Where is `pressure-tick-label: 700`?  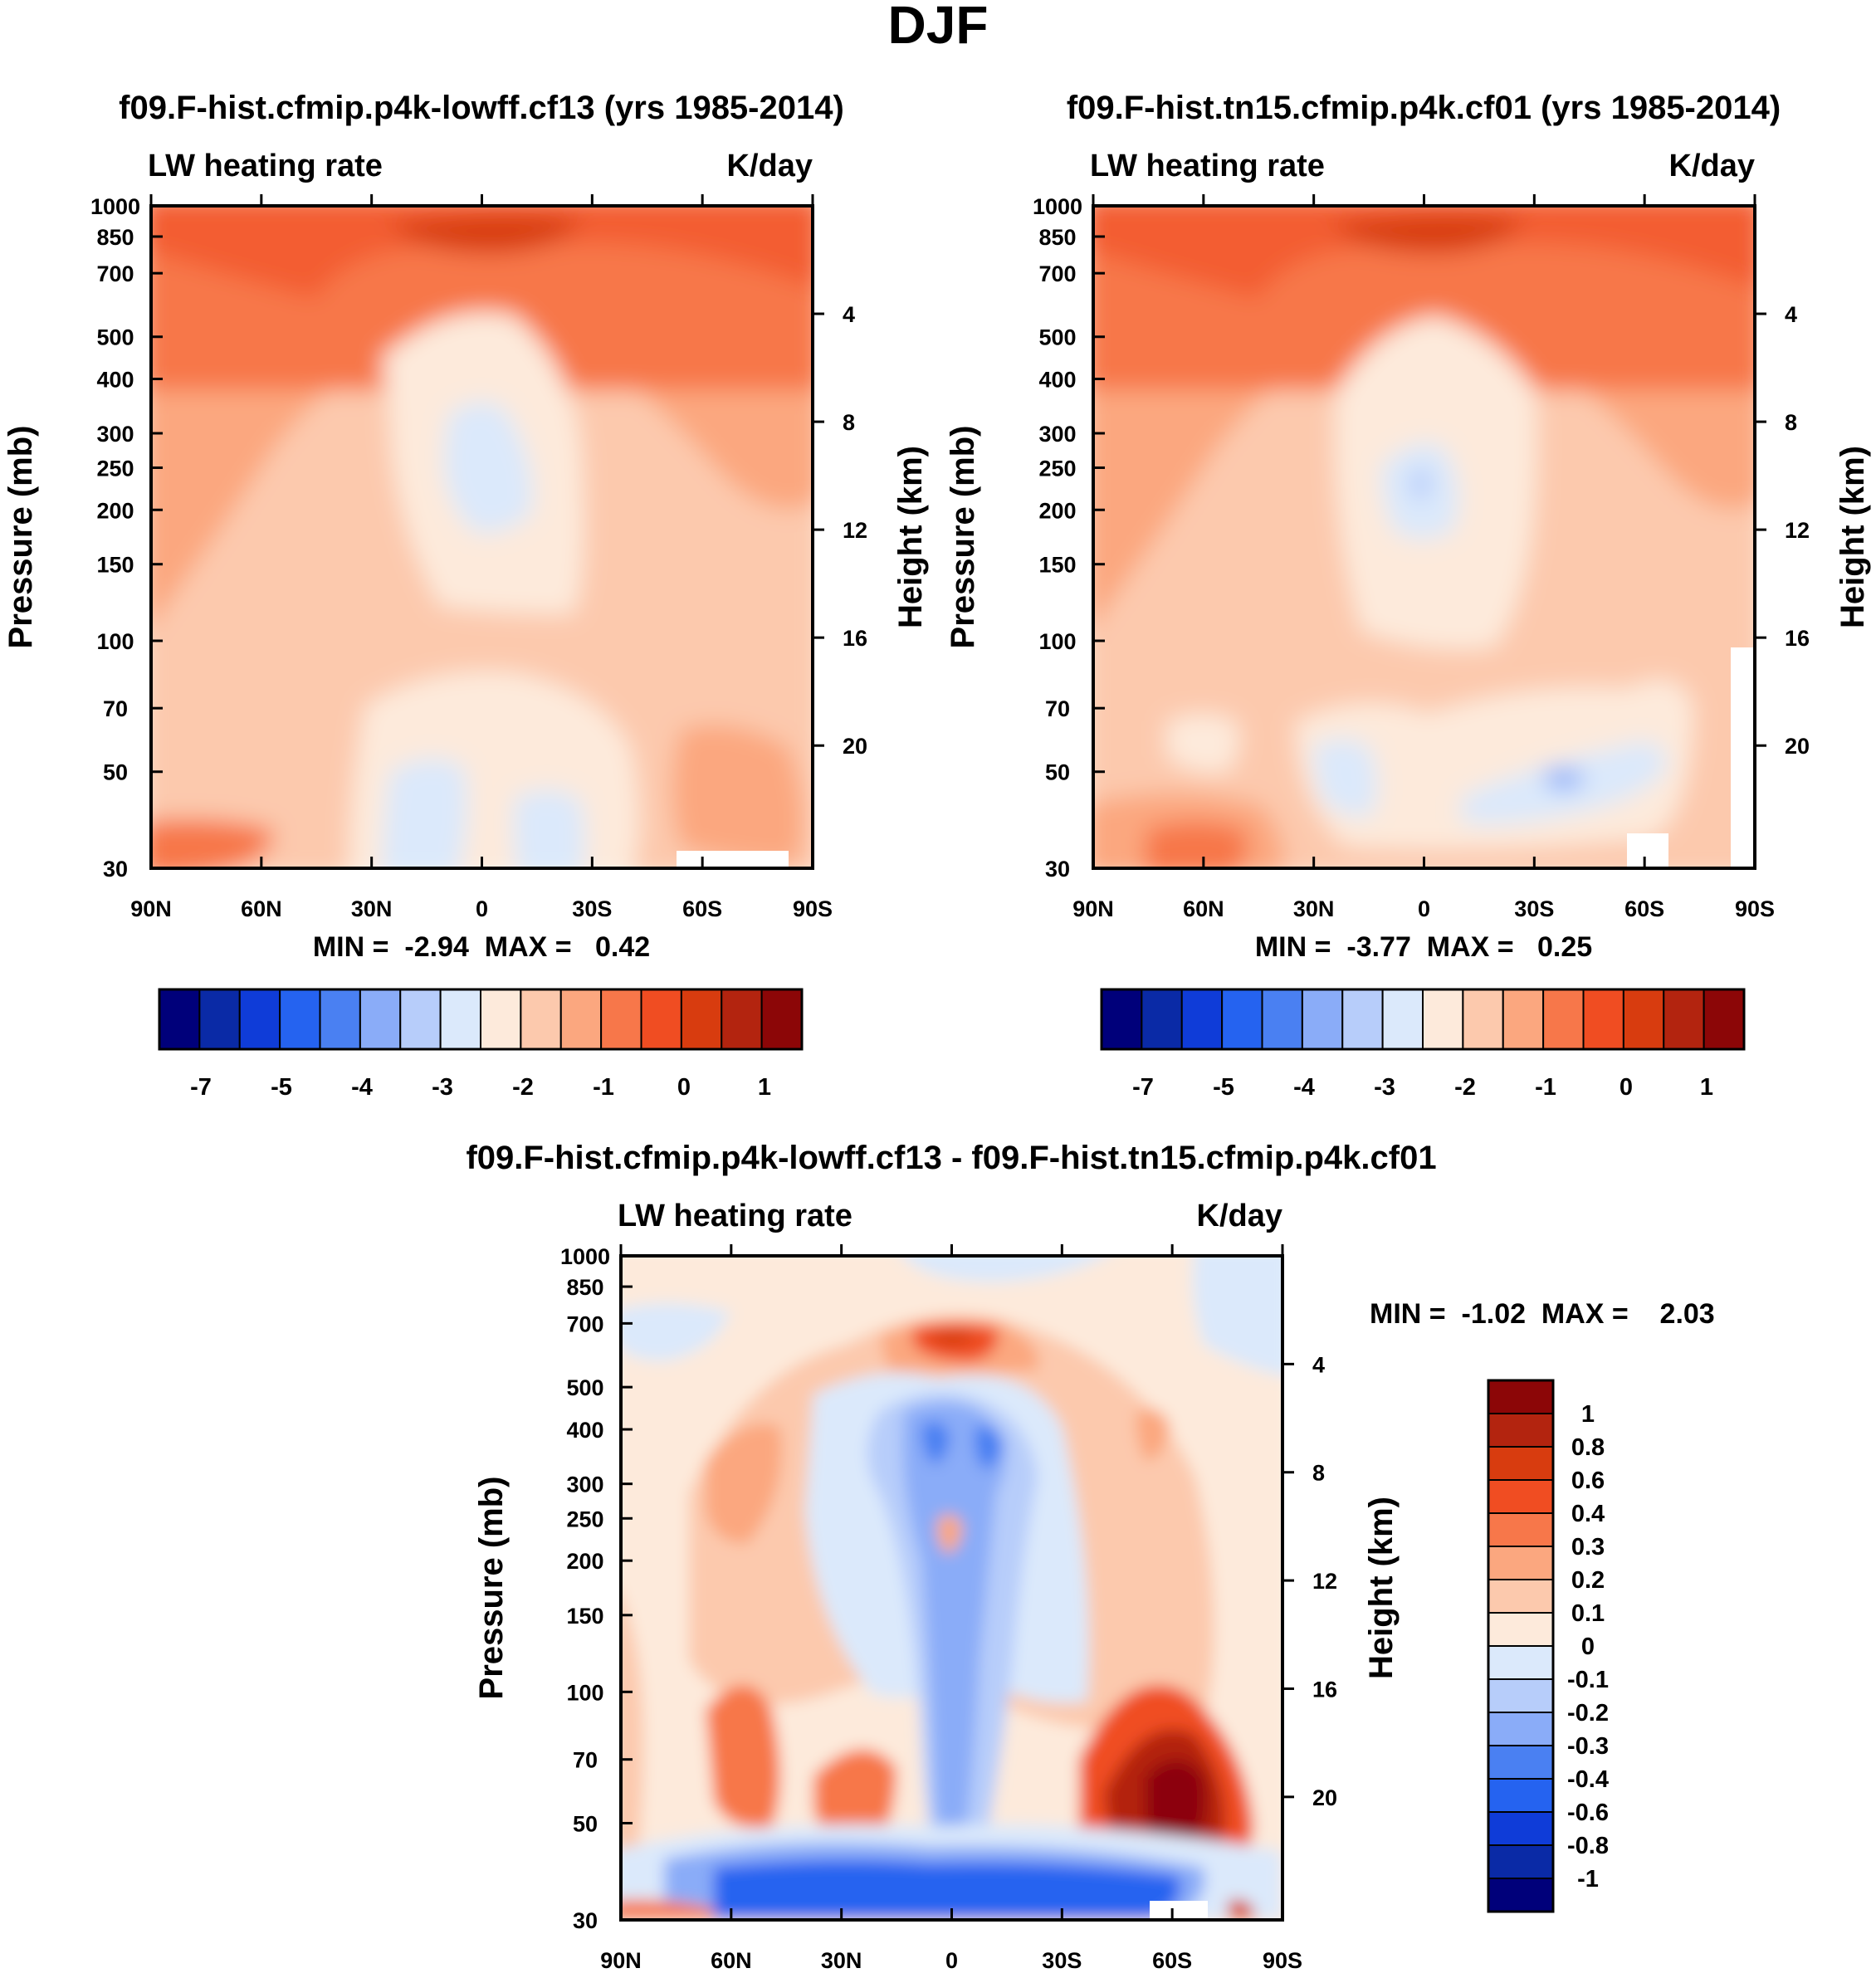
pressure-tick-label: 700 is located at coordinates (1057, 273).